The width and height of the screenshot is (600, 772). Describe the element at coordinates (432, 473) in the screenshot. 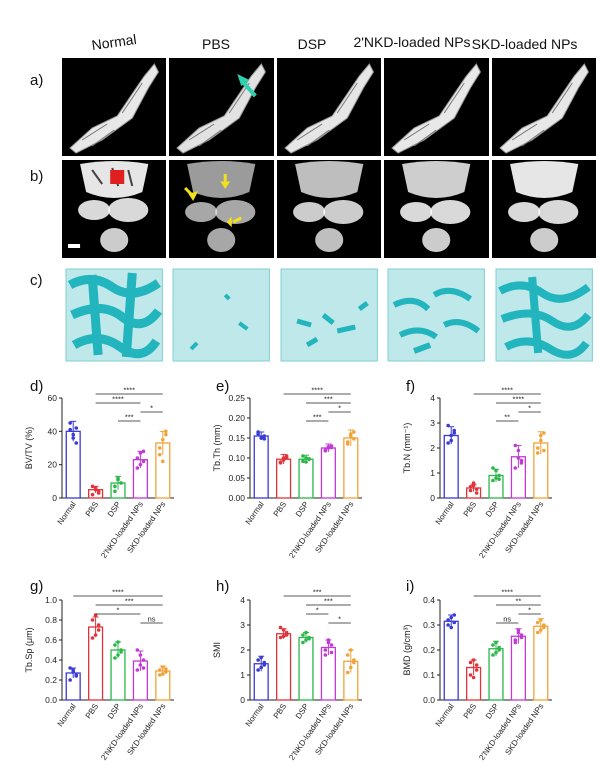

I see `y-tick-label: 1` at that location.